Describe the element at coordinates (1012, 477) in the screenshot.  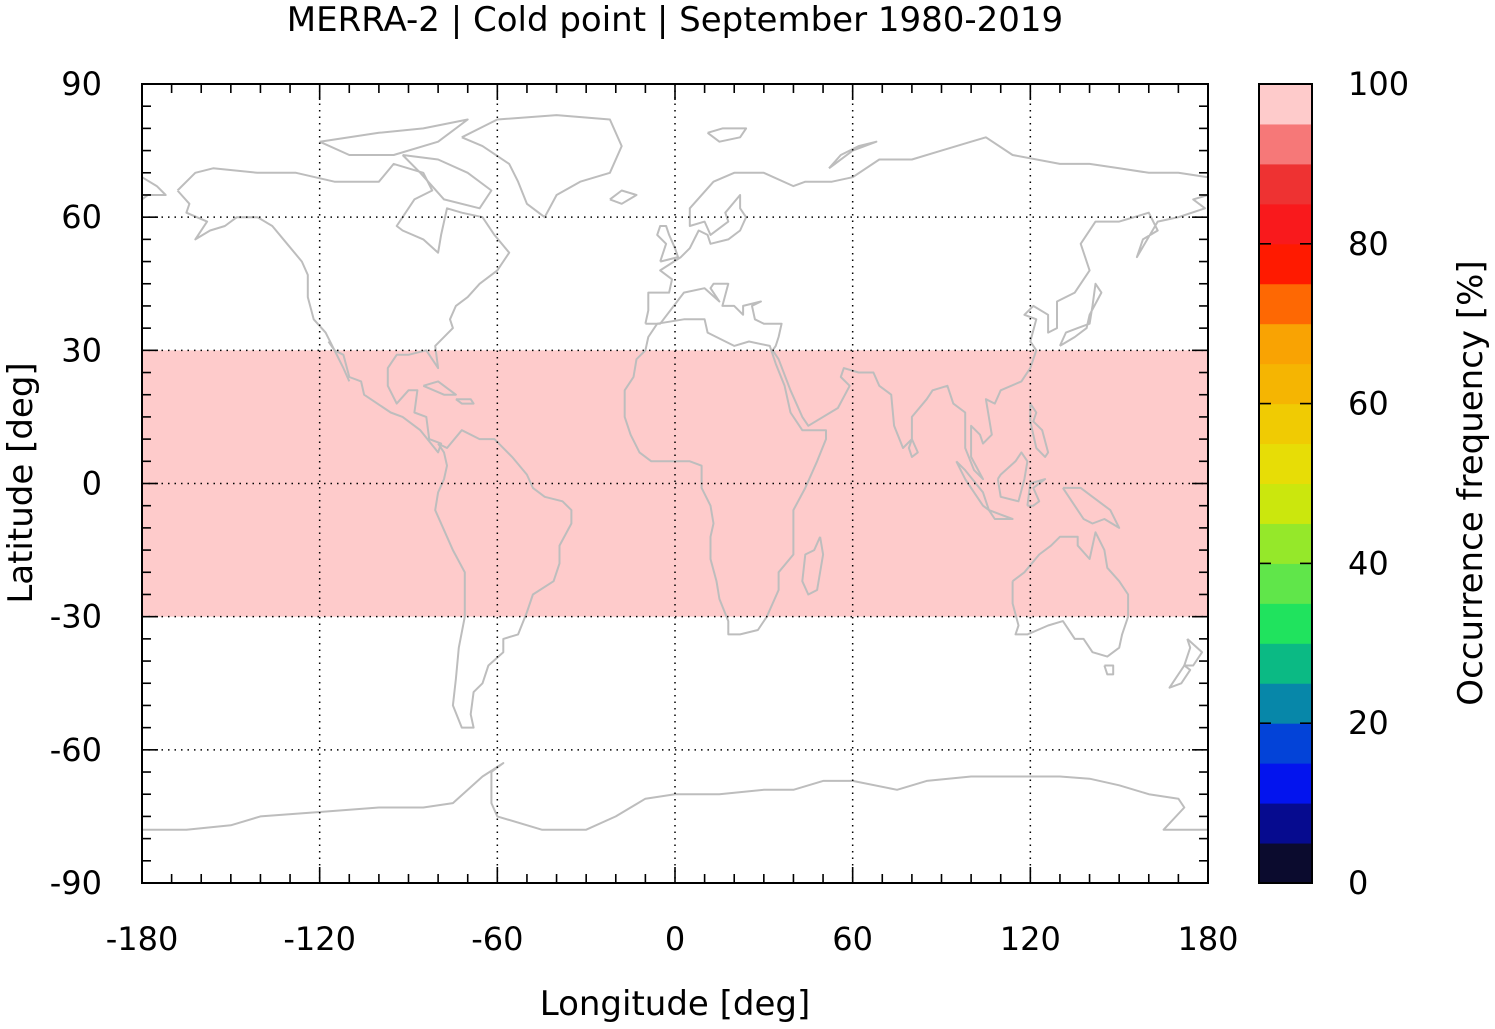
I see `coast-borneo` at that location.